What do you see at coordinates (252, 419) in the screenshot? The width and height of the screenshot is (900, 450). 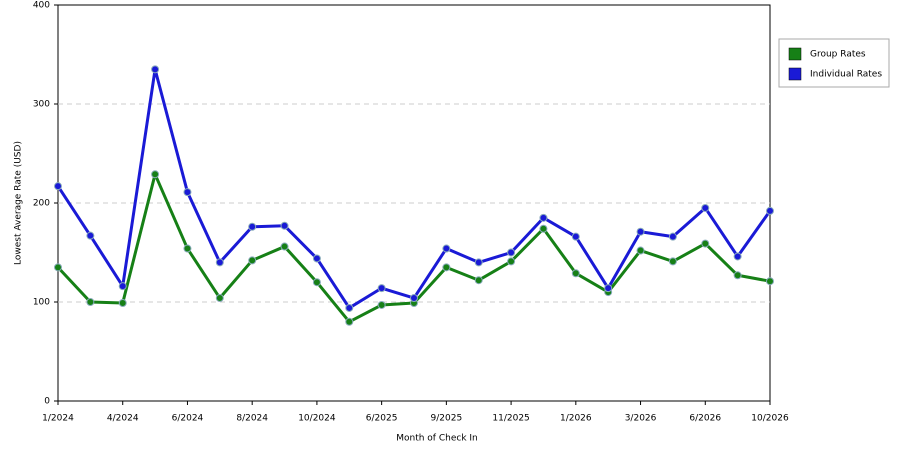 I see `x-tick-label: 8/2024` at bounding box center [252, 419].